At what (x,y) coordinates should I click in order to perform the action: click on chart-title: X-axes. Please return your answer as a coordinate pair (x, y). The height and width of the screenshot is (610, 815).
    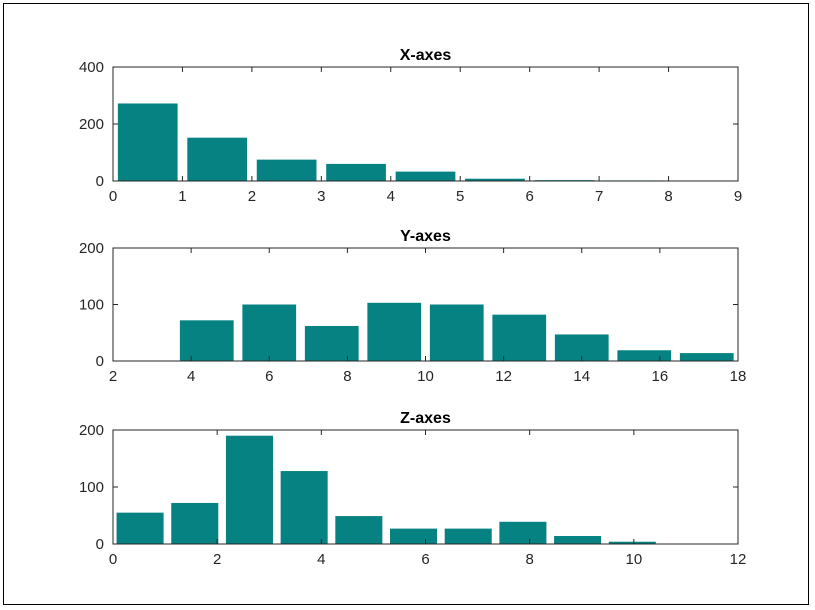
    Looking at the image, I should click on (426, 55).